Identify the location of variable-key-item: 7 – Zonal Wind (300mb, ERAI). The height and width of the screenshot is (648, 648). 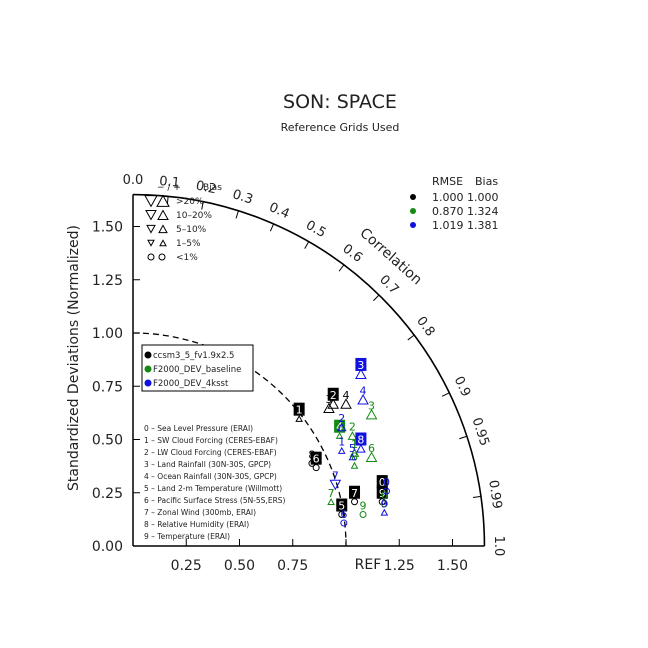
(200, 512).